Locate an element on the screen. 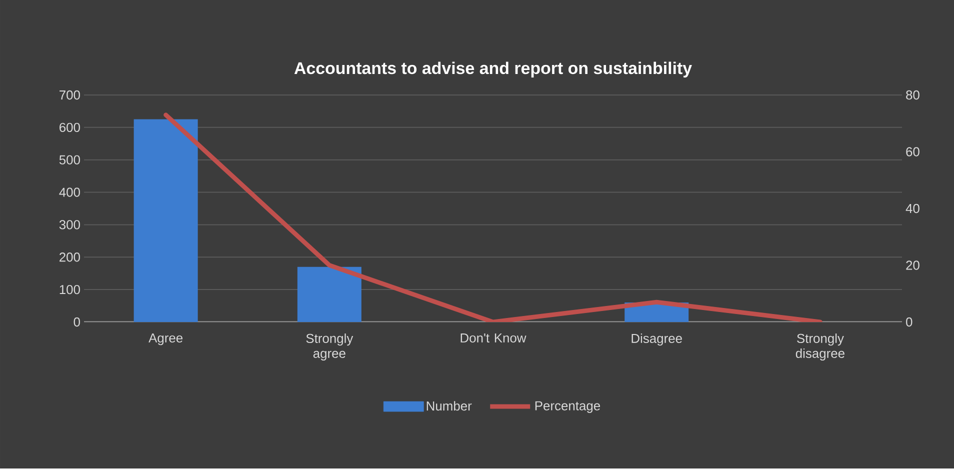 The width and height of the screenshot is (954, 470). y2-tick-label: 20 is located at coordinates (913, 265).